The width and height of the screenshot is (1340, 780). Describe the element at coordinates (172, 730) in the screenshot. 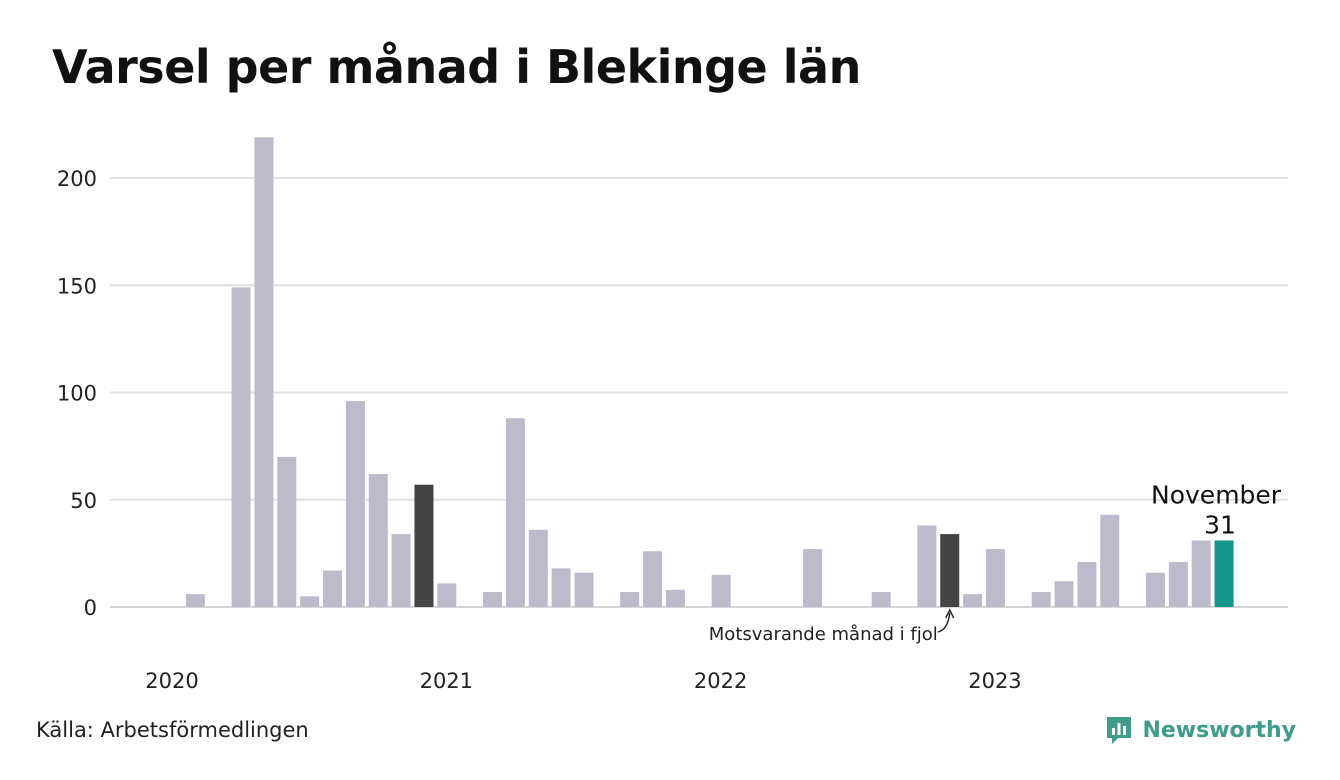

I see `source-text: Källa: Arbetsförmedlingen` at that location.